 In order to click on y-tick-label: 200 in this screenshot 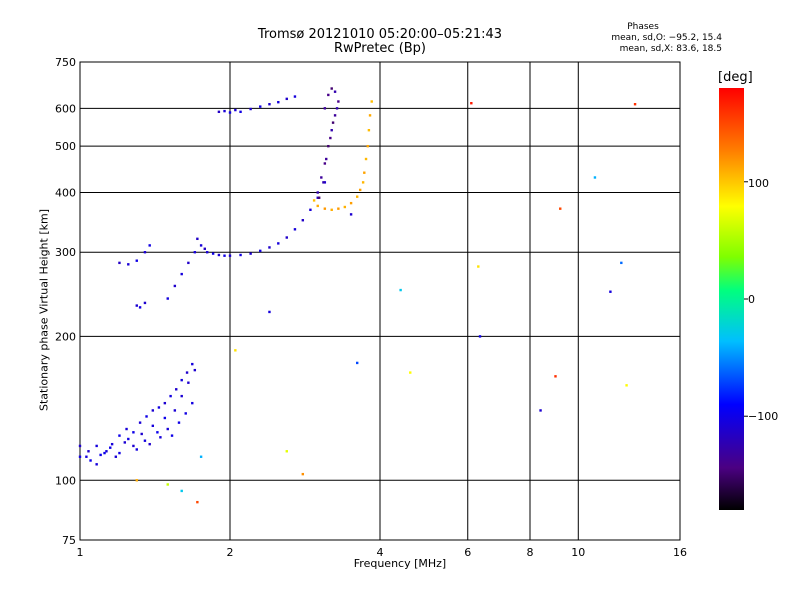, I will do `click(65, 336)`.